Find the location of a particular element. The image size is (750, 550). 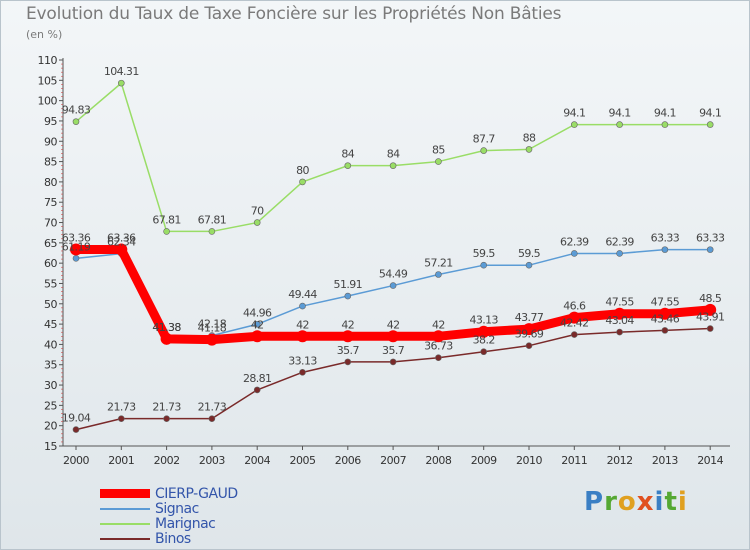

y-tick-label: 80 is located at coordinates (50, 182).